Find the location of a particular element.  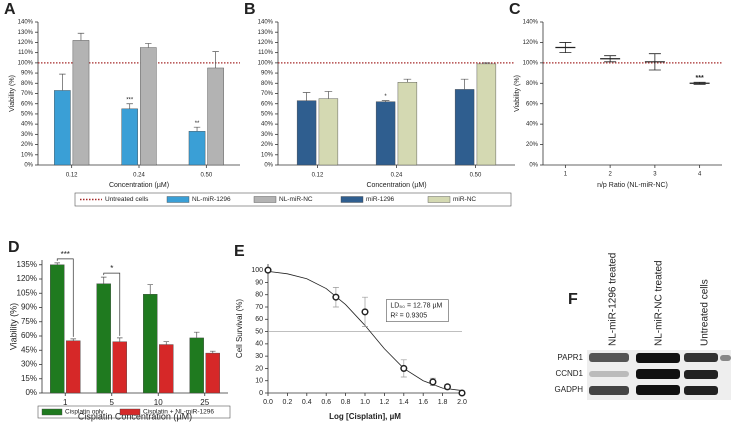

x-tick-label: 1.6 is located at coordinates (423, 402).